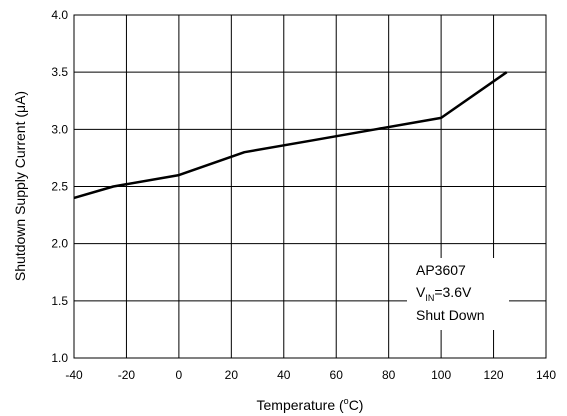 The height and width of the screenshot is (416, 567). What do you see at coordinates (441, 375) in the screenshot?
I see `x-tick-label: 100` at bounding box center [441, 375].